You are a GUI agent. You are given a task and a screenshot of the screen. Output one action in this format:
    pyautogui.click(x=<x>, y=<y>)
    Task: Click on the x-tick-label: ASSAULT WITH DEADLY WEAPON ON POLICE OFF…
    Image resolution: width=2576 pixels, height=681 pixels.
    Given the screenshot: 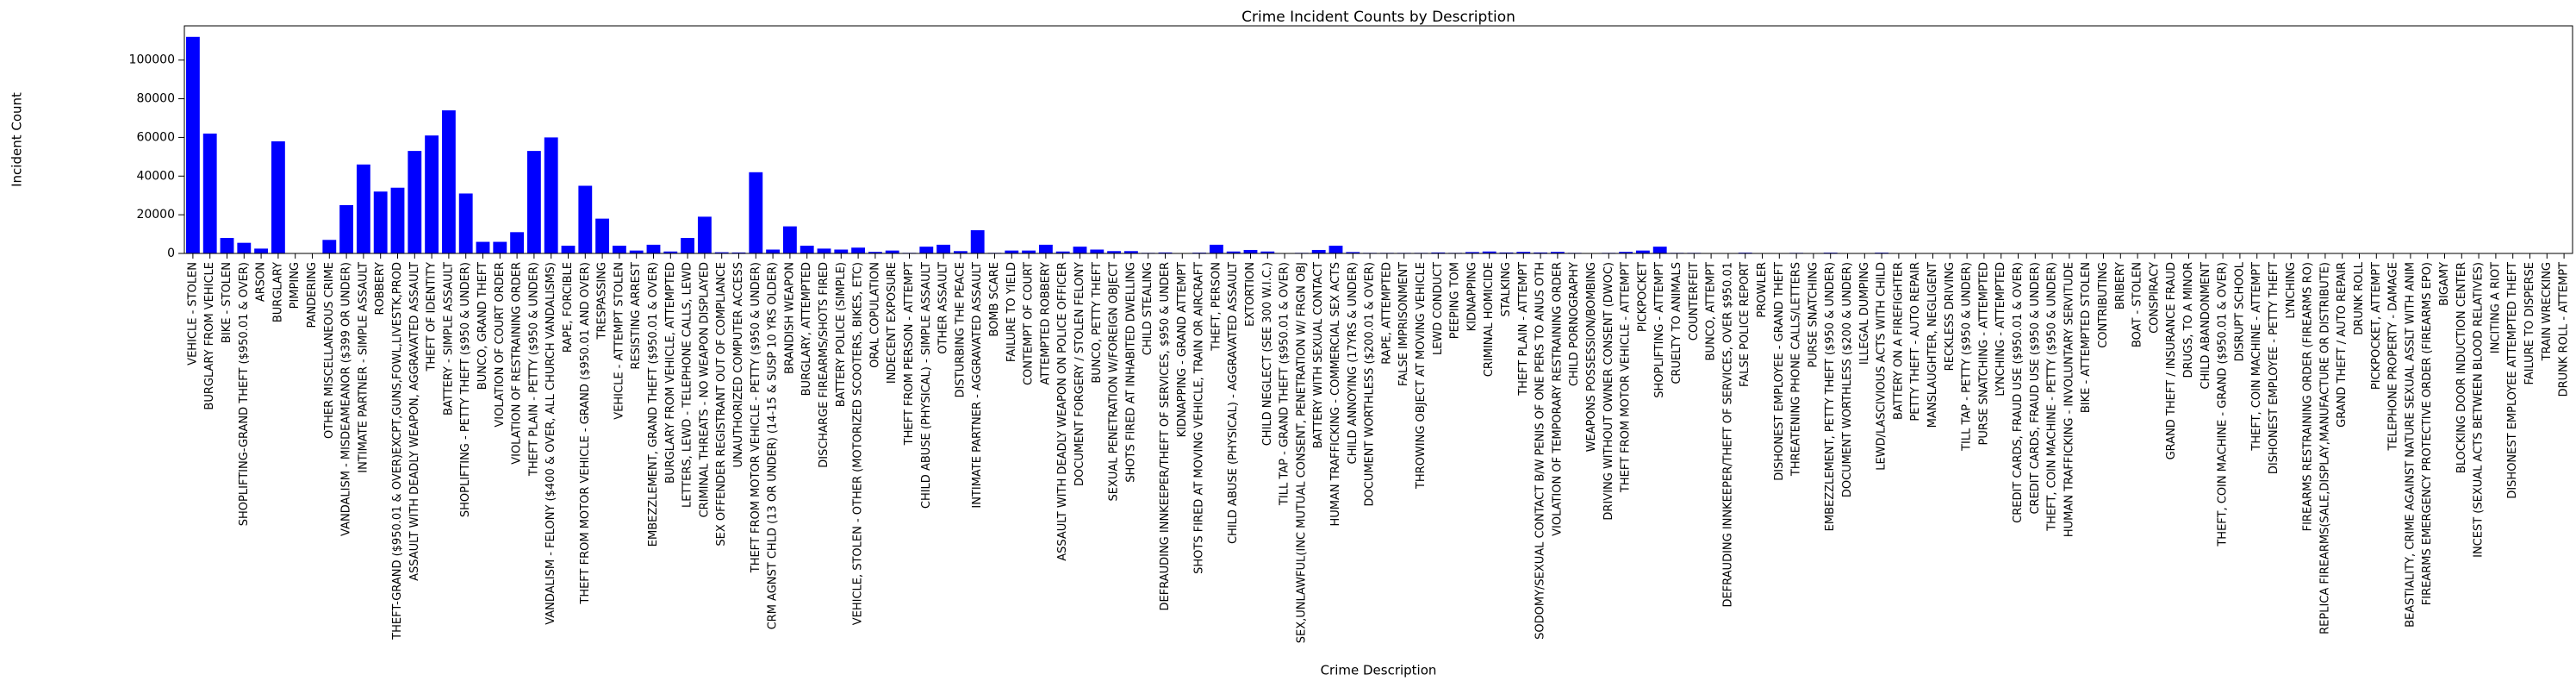 What is the action you would take?
    pyautogui.click(x=1063, y=411)
    